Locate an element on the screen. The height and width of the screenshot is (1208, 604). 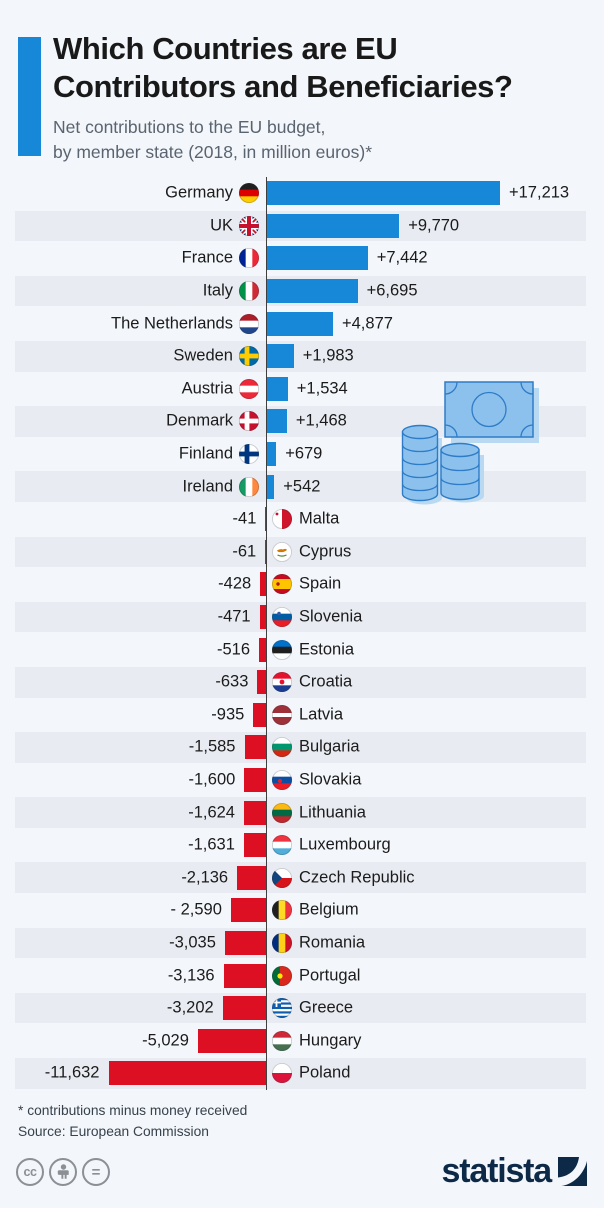
country-label: Italy is located at coordinates (217, 290).